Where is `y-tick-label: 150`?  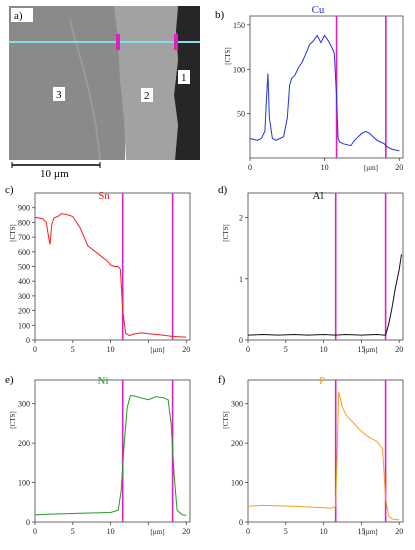 y-tick-label: 150 is located at coordinates (239, 25).